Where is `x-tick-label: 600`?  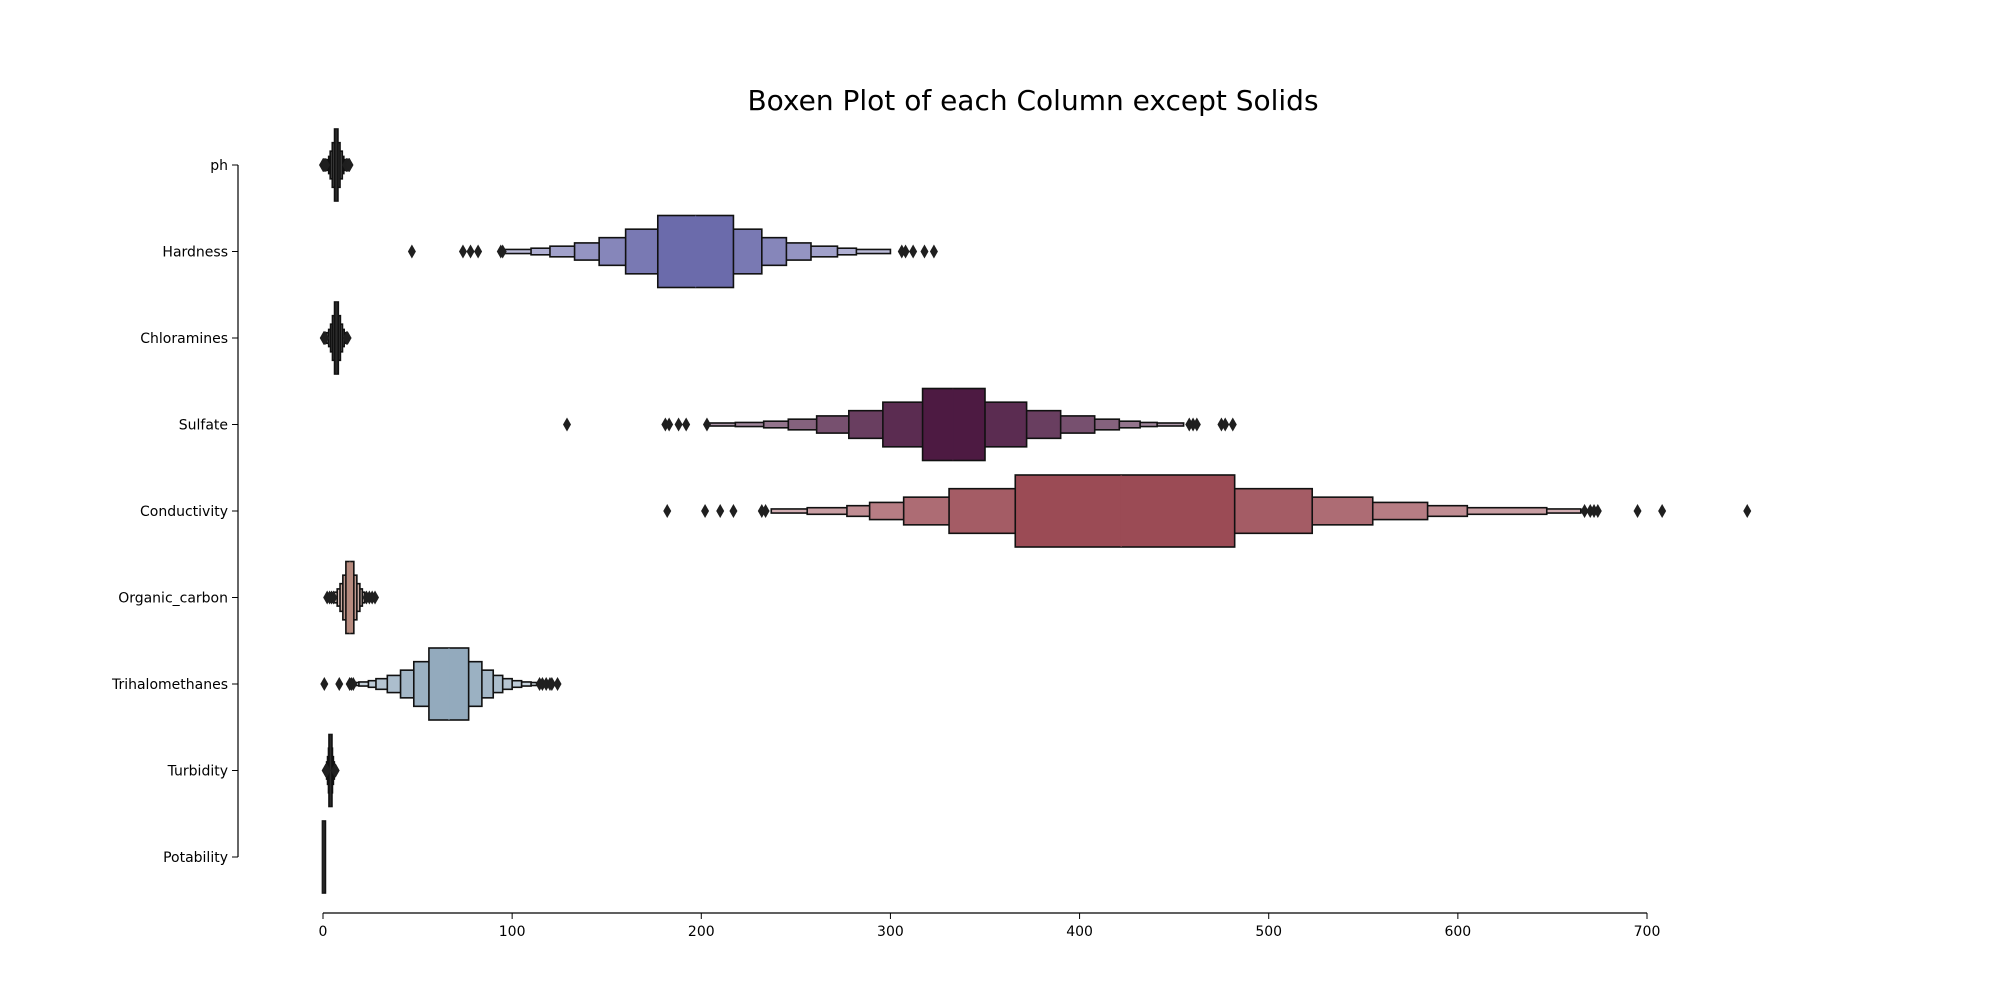
x-tick-label: 600 is located at coordinates (1457, 932).